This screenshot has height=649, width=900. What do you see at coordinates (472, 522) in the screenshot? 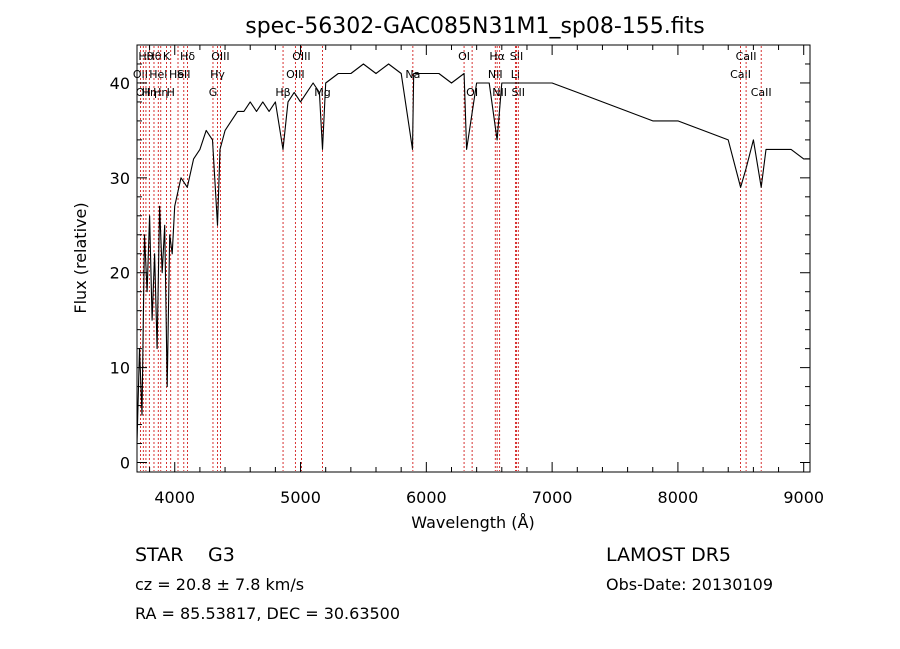
I see `x-axis-label: Wavelength (Å)` at bounding box center [472, 522].